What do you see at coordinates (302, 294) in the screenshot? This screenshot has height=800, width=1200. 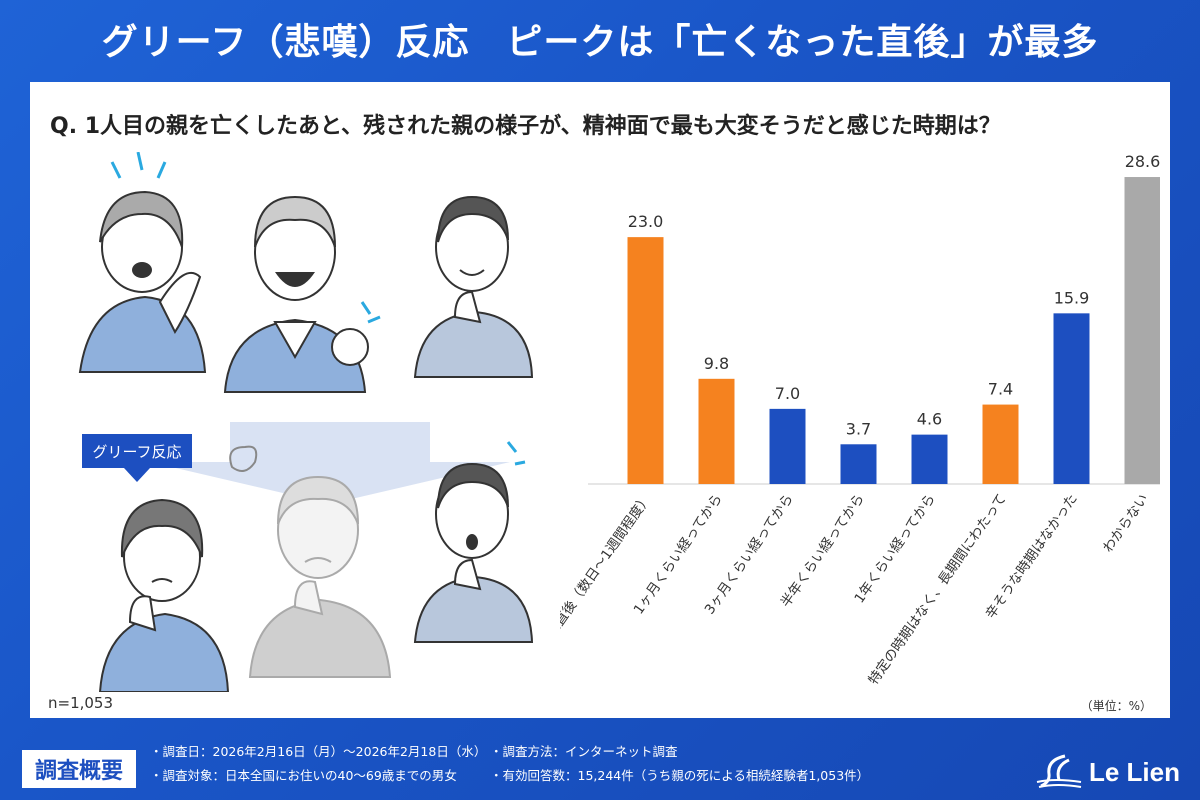 I see `happy-old-man-icon` at bounding box center [302, 294].